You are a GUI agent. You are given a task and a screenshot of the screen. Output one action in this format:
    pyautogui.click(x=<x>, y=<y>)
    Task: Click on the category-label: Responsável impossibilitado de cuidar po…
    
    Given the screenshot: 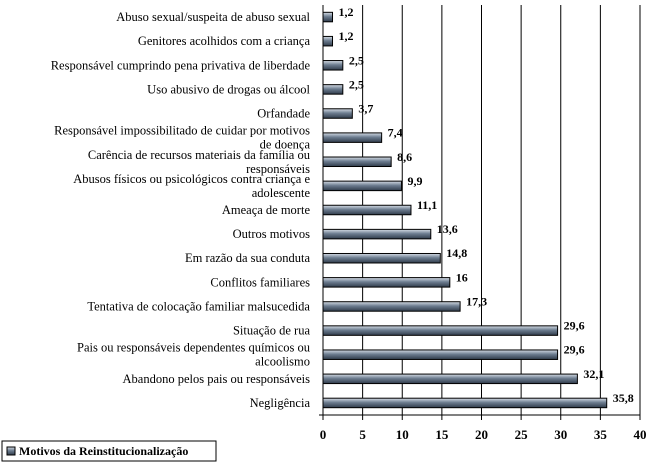 What is the action you would take?
    pyautogui.click(x=182, y=138)
    